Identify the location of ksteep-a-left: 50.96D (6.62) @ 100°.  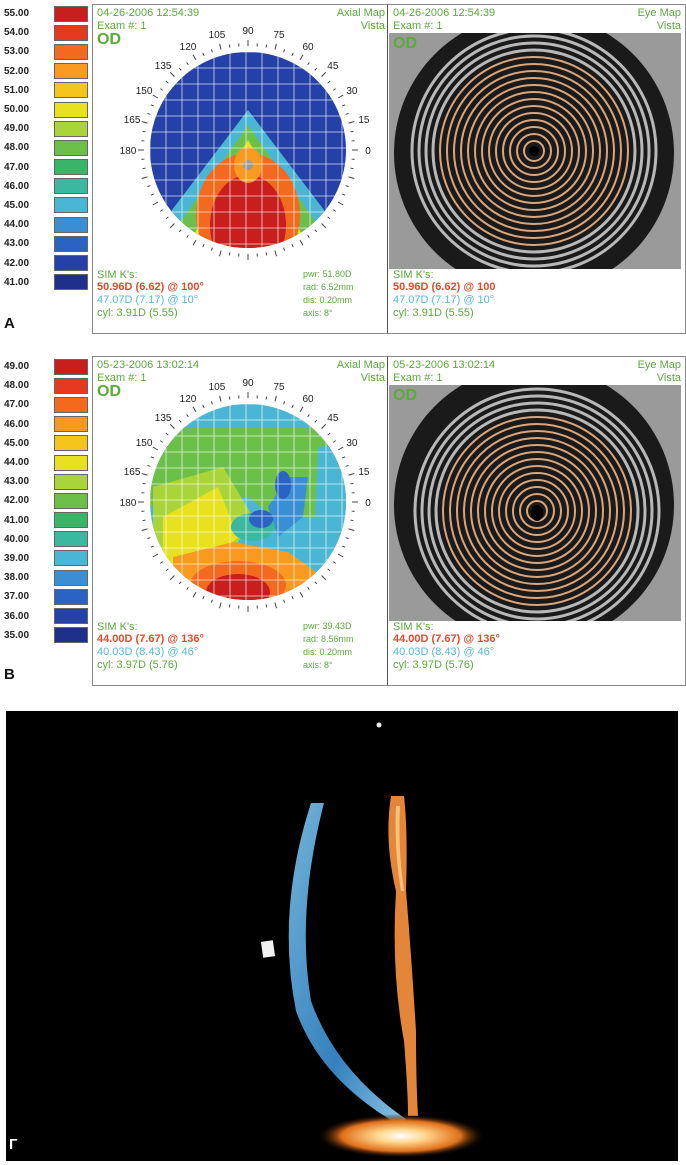
(150, 287).